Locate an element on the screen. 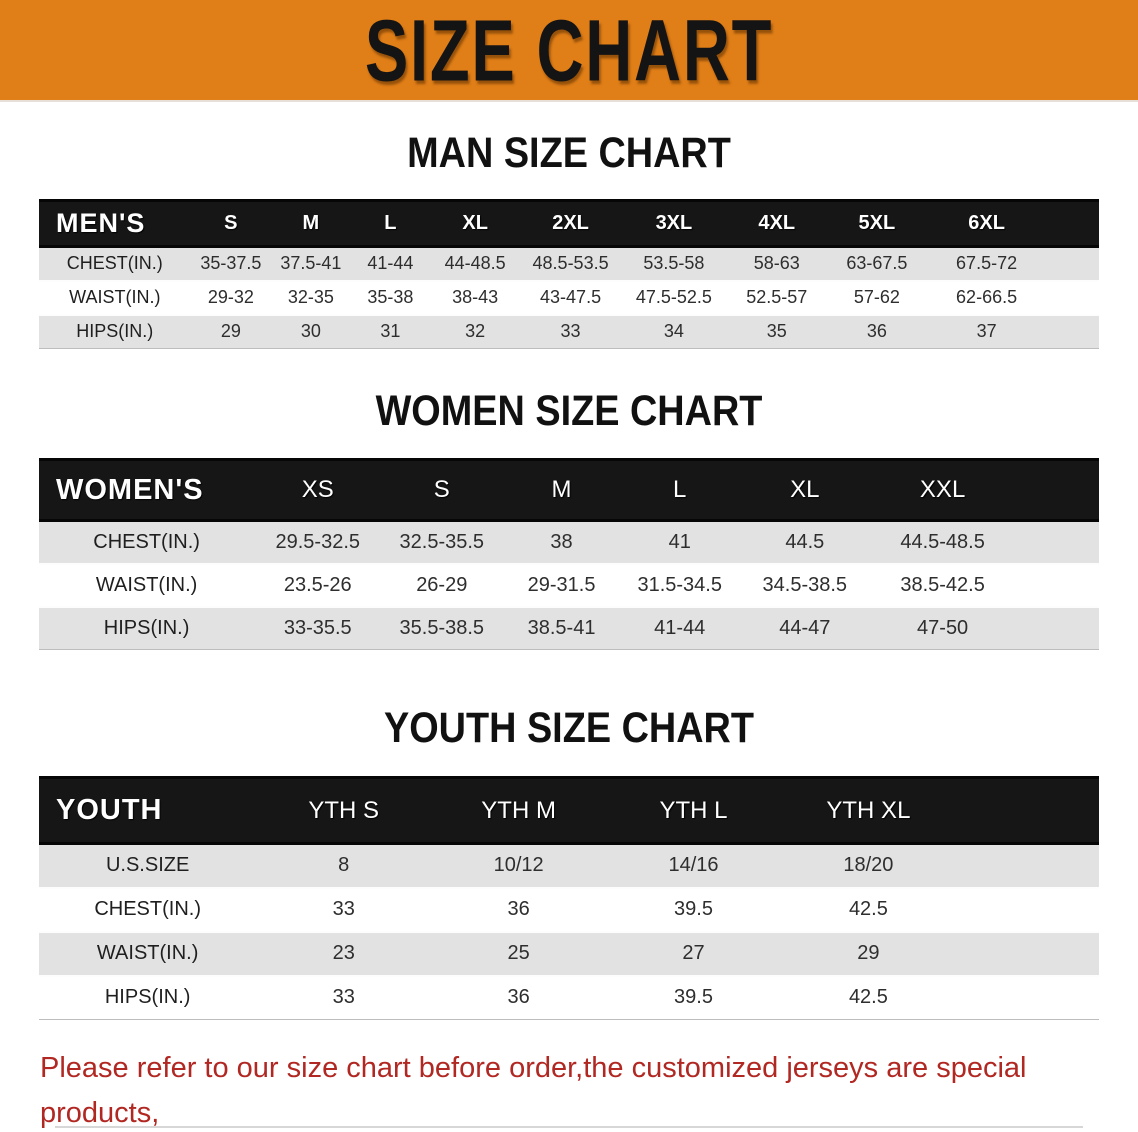  size-value-cell: 36 is located at coordinates (519, 909).